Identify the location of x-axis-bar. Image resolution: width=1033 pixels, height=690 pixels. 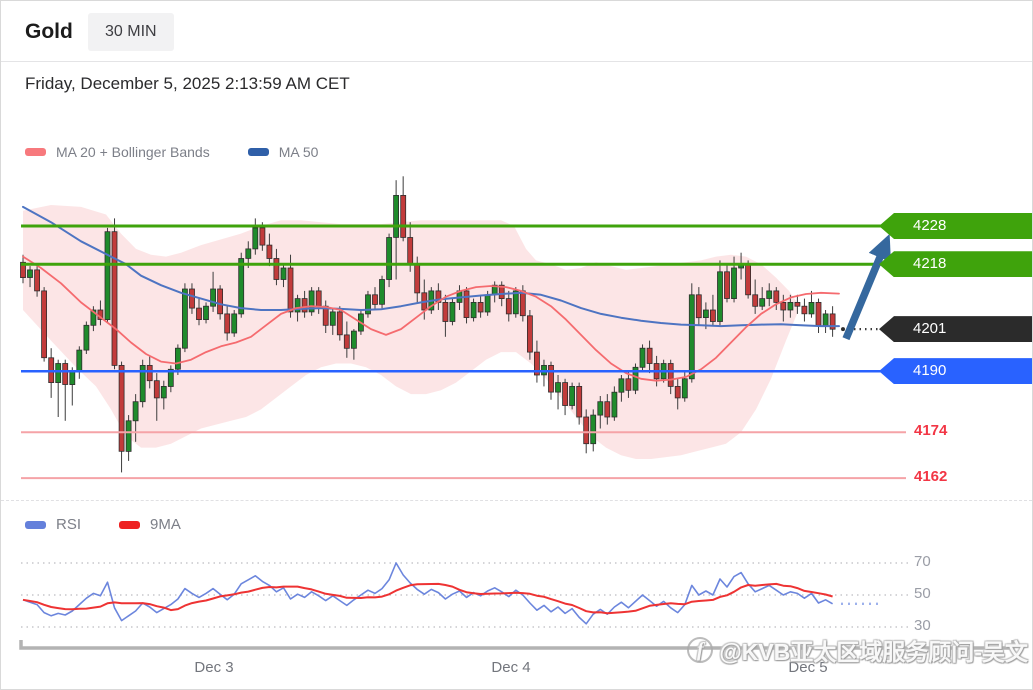
(517, 645).